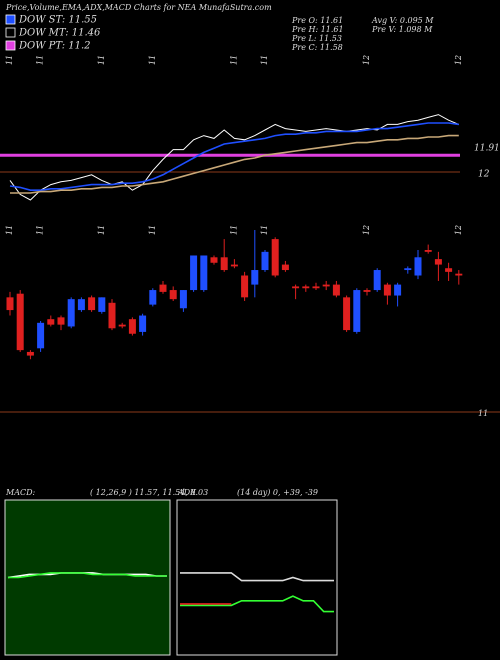 The image size is (500, 660). I want to click on y-tick-label: 11, so click(483, 413).